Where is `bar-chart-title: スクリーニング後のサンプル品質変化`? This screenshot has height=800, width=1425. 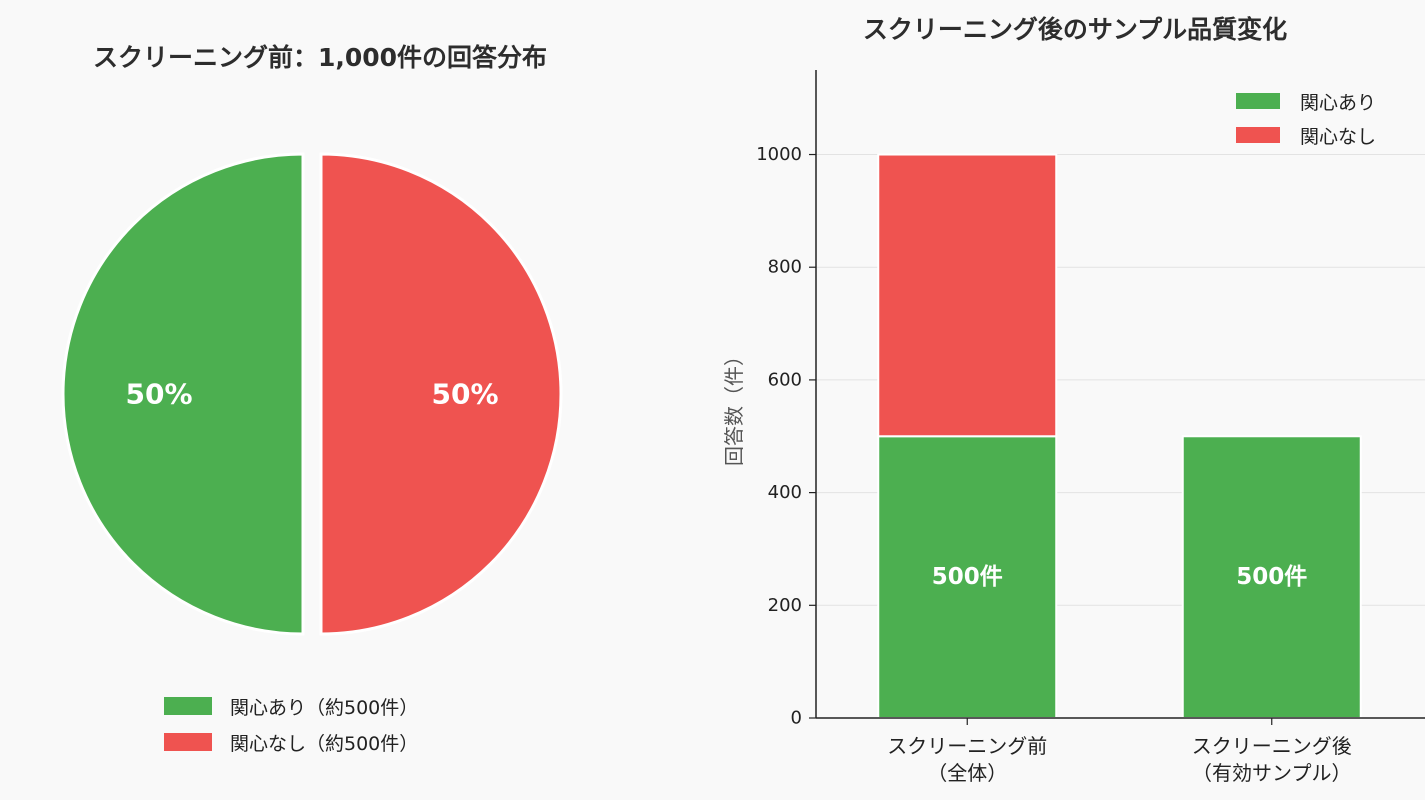 bar-chart-title: スクリーニング後のサンプル品質変化 is located at coordinates (1075, 29).